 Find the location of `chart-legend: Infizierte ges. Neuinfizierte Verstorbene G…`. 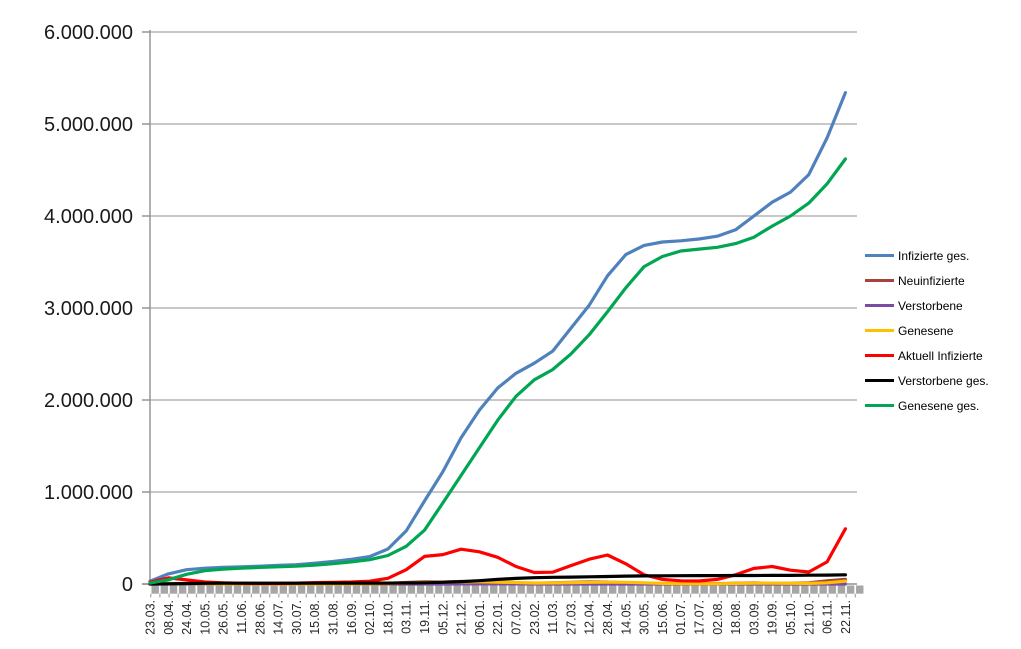

chart-legend: Infizierte ges. Neuinfizierte Verstorbene G… is located at coordinates (927, 330).